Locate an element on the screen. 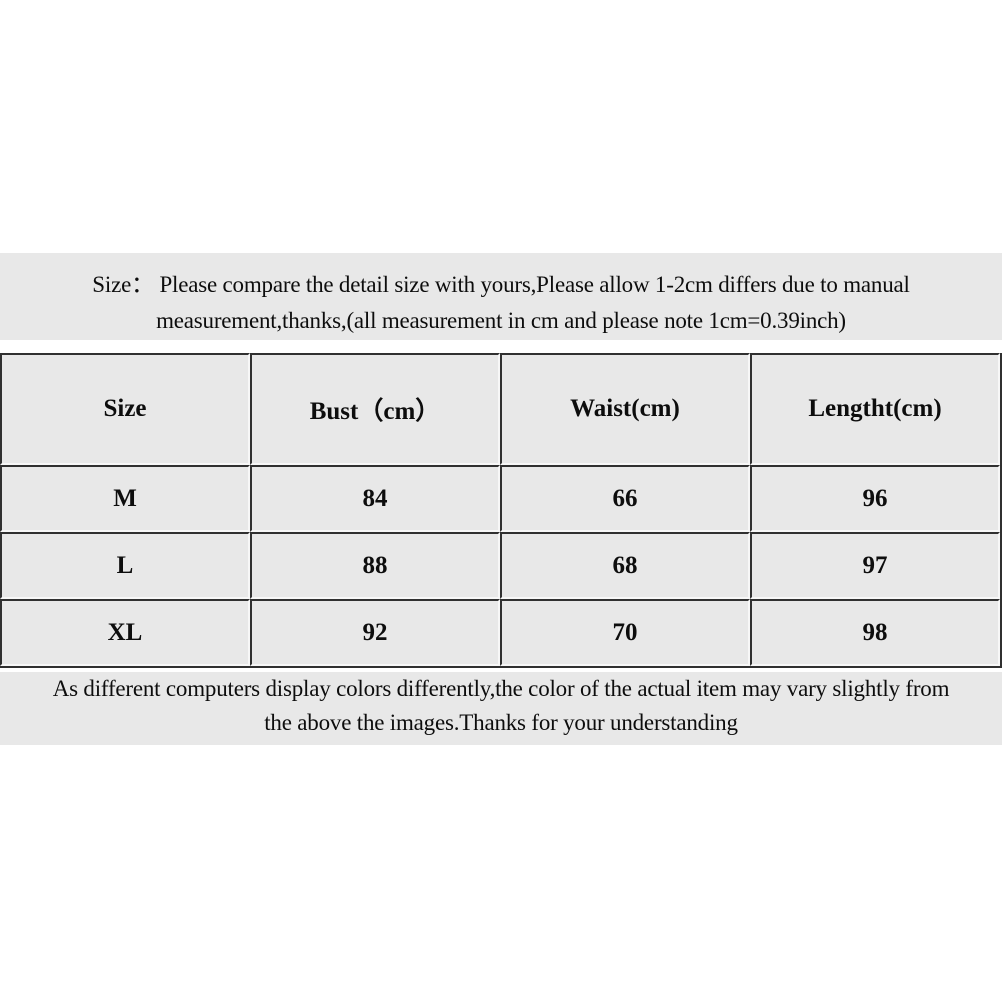 The height and width of the screenshot is (1002, 1002). size-table-header-row: Size Bust（cm） Waist(cm) Lengtht(cm) is located at coordinates (500, 409).